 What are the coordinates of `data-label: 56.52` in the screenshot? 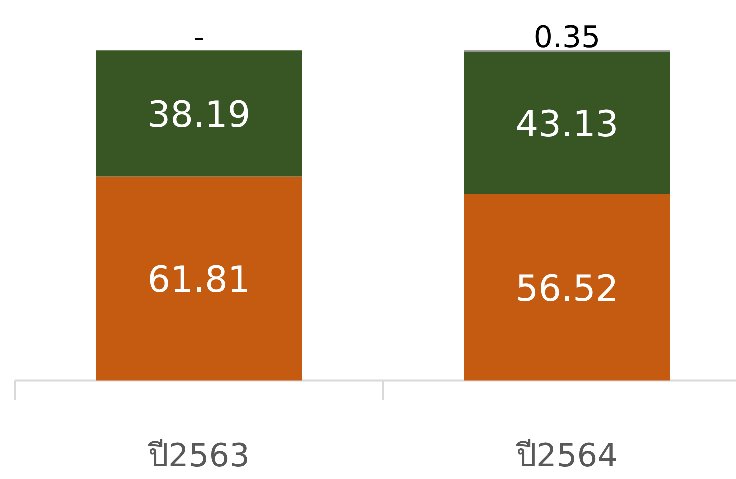 It's located at (567, 289).